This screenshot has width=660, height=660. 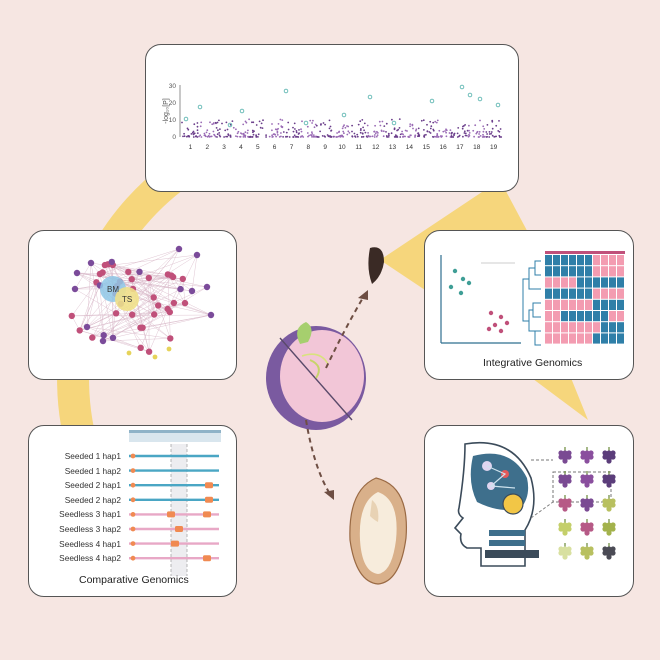 What do you see at coordinates (507, 323) in the screenshot?
I see `pca-point` at bounding box center [507, 323].